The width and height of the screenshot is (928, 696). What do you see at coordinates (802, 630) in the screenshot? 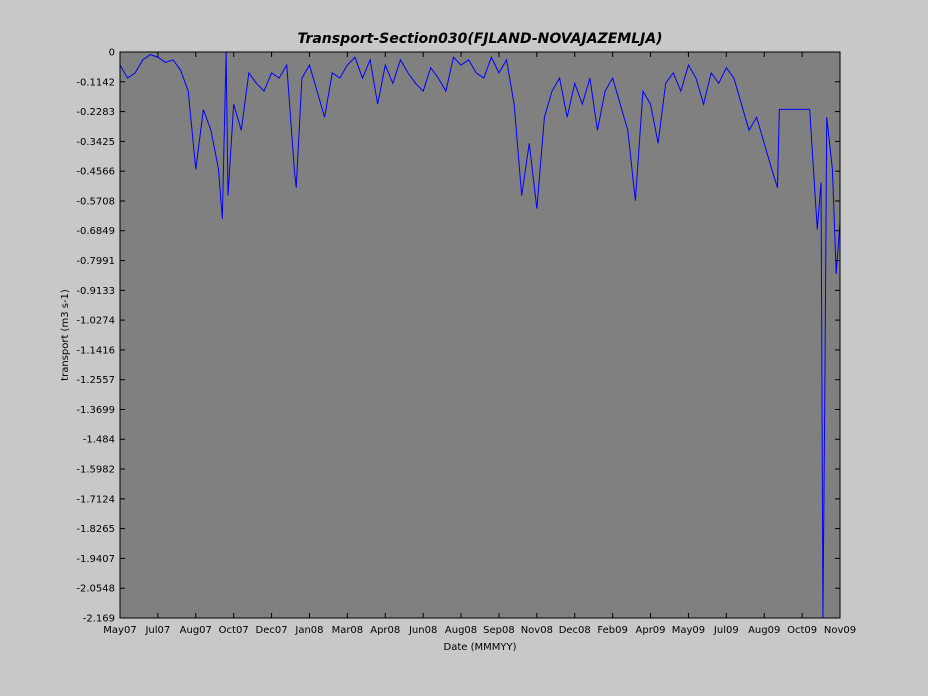
I see `x-tick-label: Oct09` at bounding box center [802, 630].